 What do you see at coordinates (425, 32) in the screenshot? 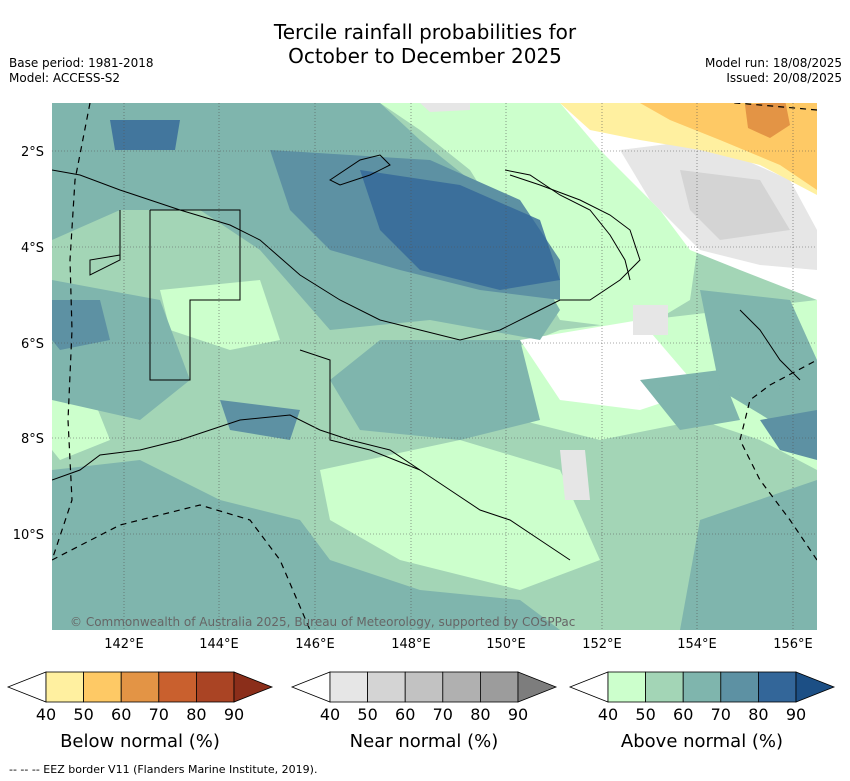
I see `title-line-1: Tercile rainfall probabilities for` at bounding box center [425, 32].